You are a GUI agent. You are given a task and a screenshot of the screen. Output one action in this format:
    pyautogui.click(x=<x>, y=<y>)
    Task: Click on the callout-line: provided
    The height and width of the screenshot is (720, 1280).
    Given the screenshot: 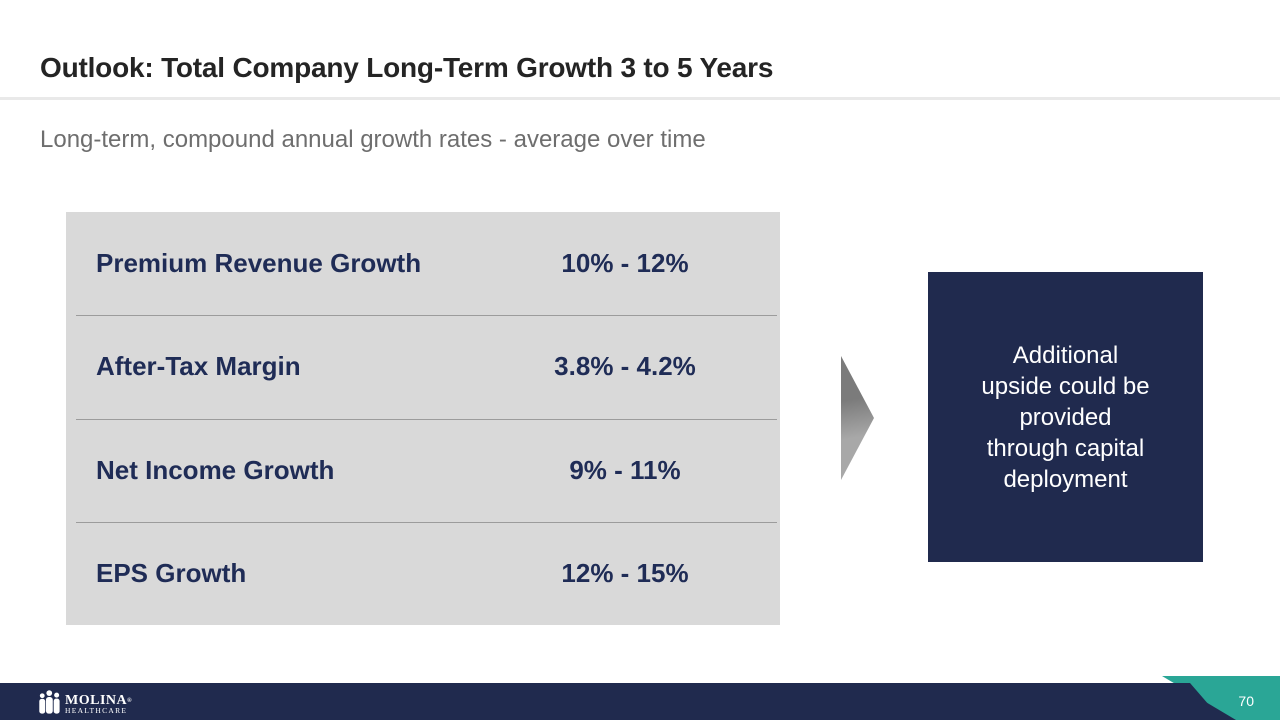 What is the action you would take?
    pyautogui.click(x=1065, y=417)
    